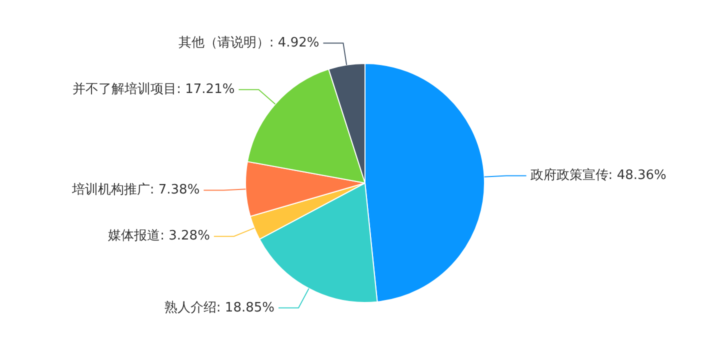 Image resolution: width=710 pixels, height=346 pixels. What do you see at coordinates (249, 43) in the screenshot?
I see `slice-label: 其他（请说明）: 4.92%` at bounding box center [249, 43].